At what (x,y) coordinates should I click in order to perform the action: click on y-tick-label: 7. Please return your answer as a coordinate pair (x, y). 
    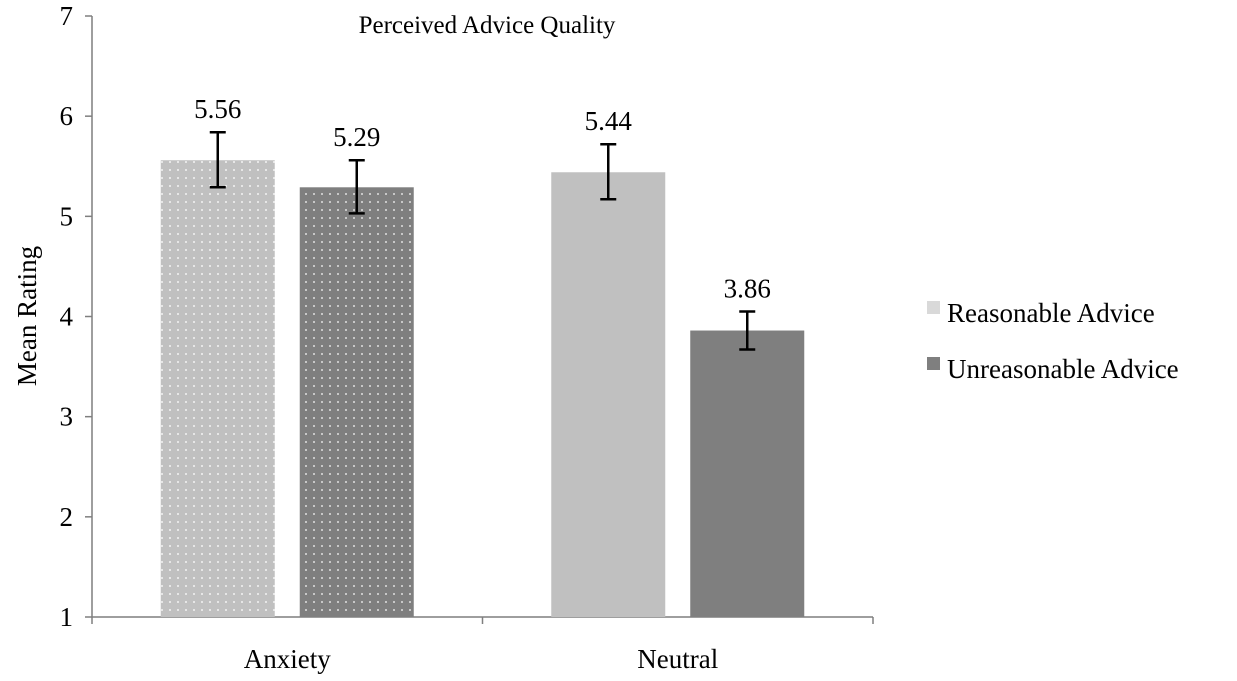
    Looking at the image, I should click on (67, 16).